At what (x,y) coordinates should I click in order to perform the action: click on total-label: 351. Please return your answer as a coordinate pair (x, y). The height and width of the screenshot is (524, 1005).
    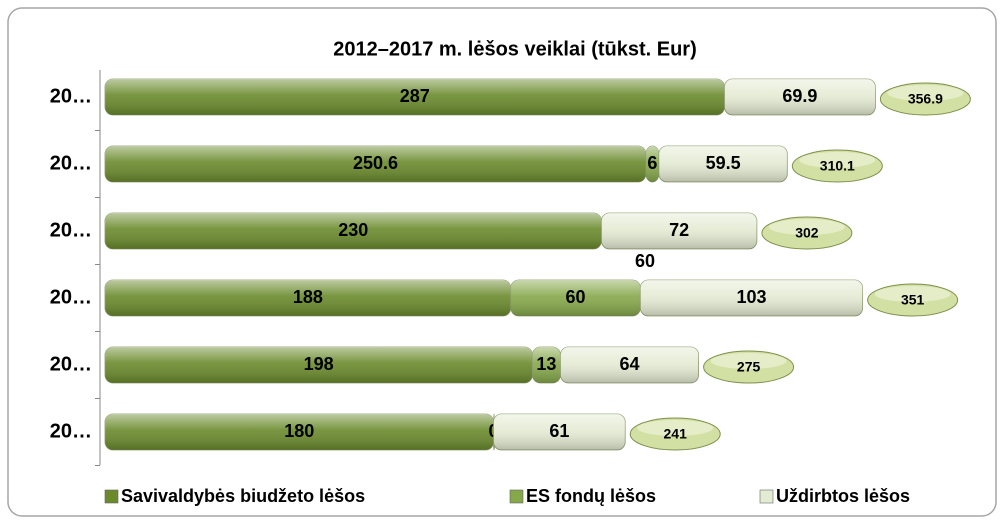
    Looking at the image, I should click on (913, 300).